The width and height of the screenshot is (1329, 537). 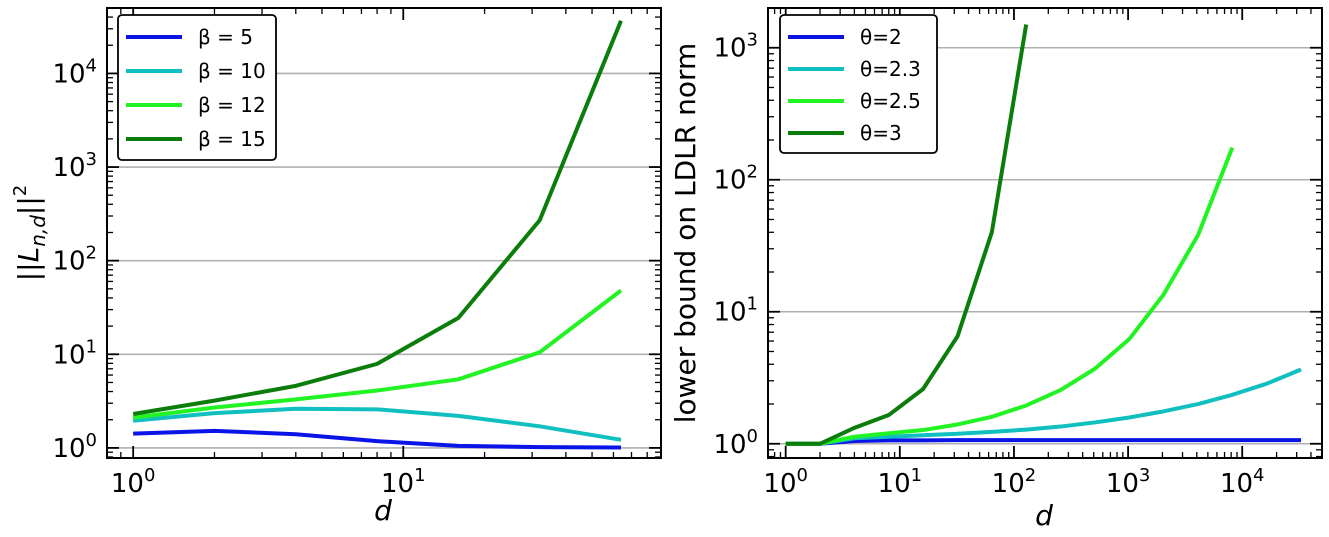 I want to click on legend-label: β = 15, so click(x=232, y=139).